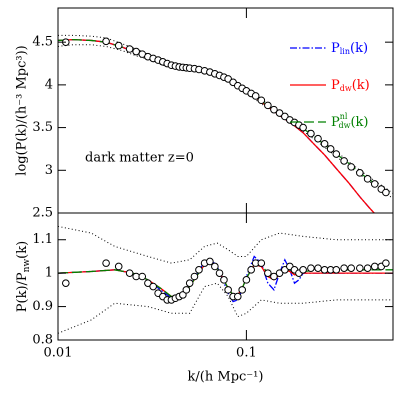 The width and height of the screenshot is (407, 407). Describe the element at coordinates (42, 340) in the screenshot. I see `y-tick-label: 0.8` at that location.